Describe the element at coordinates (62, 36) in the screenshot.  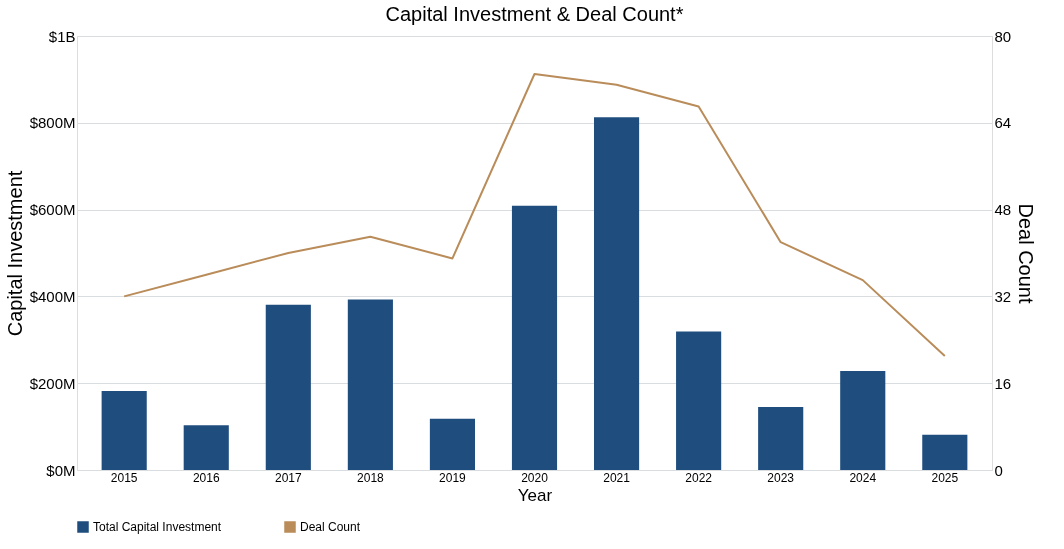
I see `y-tick-label: $1B` at that location.